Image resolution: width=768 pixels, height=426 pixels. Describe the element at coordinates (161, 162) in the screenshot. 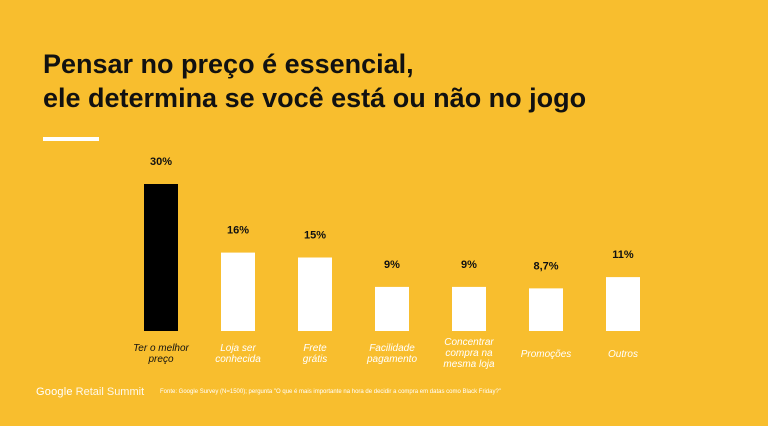

I see `value-label-1: 30%` at that location.